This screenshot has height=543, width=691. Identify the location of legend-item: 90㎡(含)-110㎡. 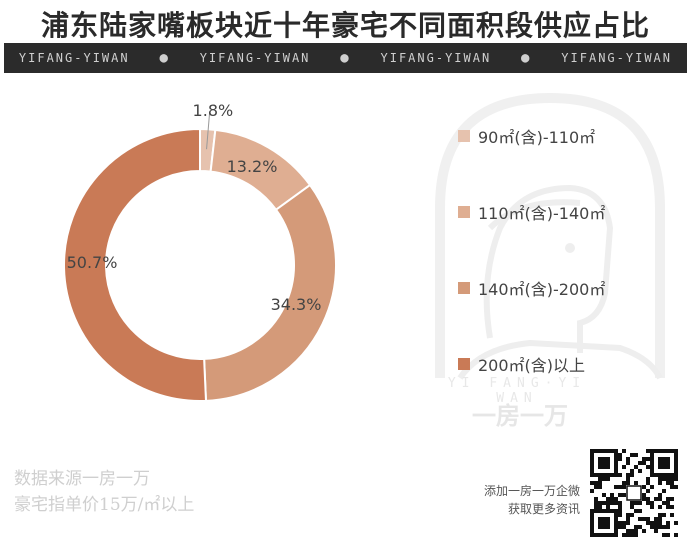
(526, 136).